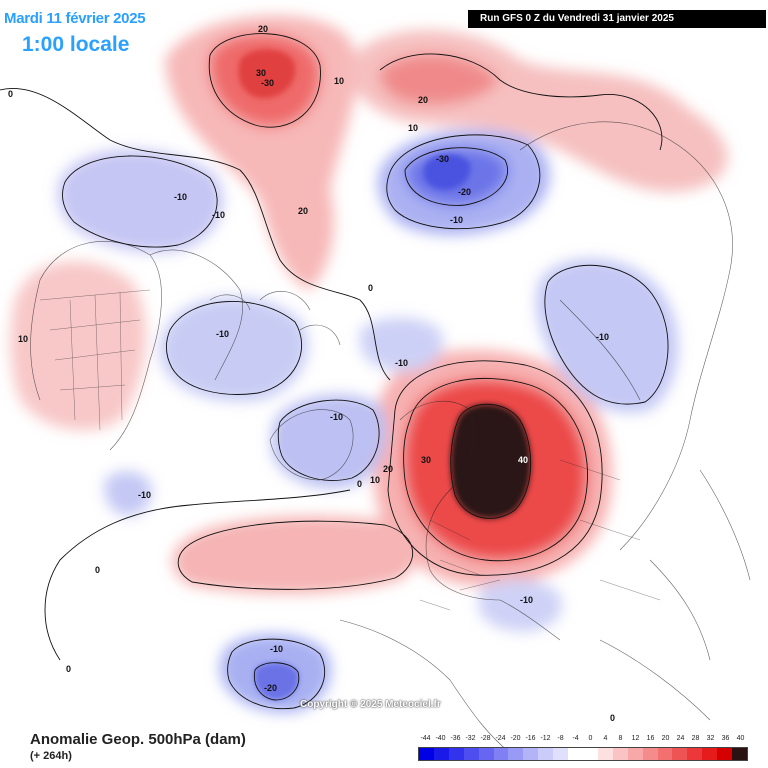  Describe the element at coordinates (311, 445) in the screenshot. I see `coastline-greenland` at that location.